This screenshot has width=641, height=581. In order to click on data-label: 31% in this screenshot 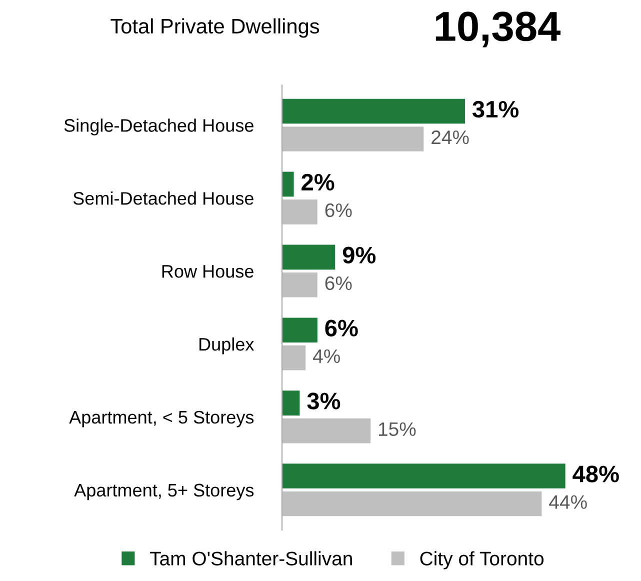, I will do `click(495, 109)`.